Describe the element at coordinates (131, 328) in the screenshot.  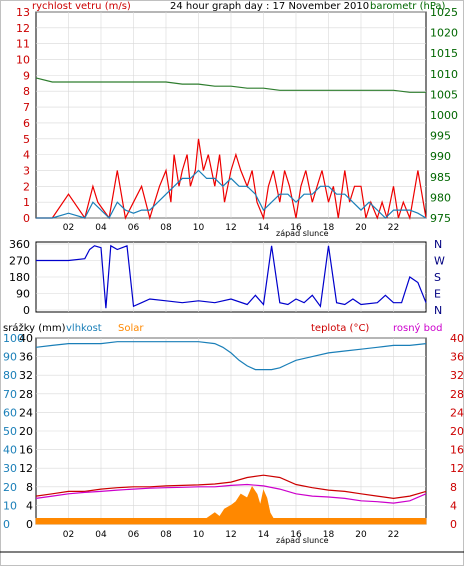
I see `solar-axis-label: Solar` at that location.